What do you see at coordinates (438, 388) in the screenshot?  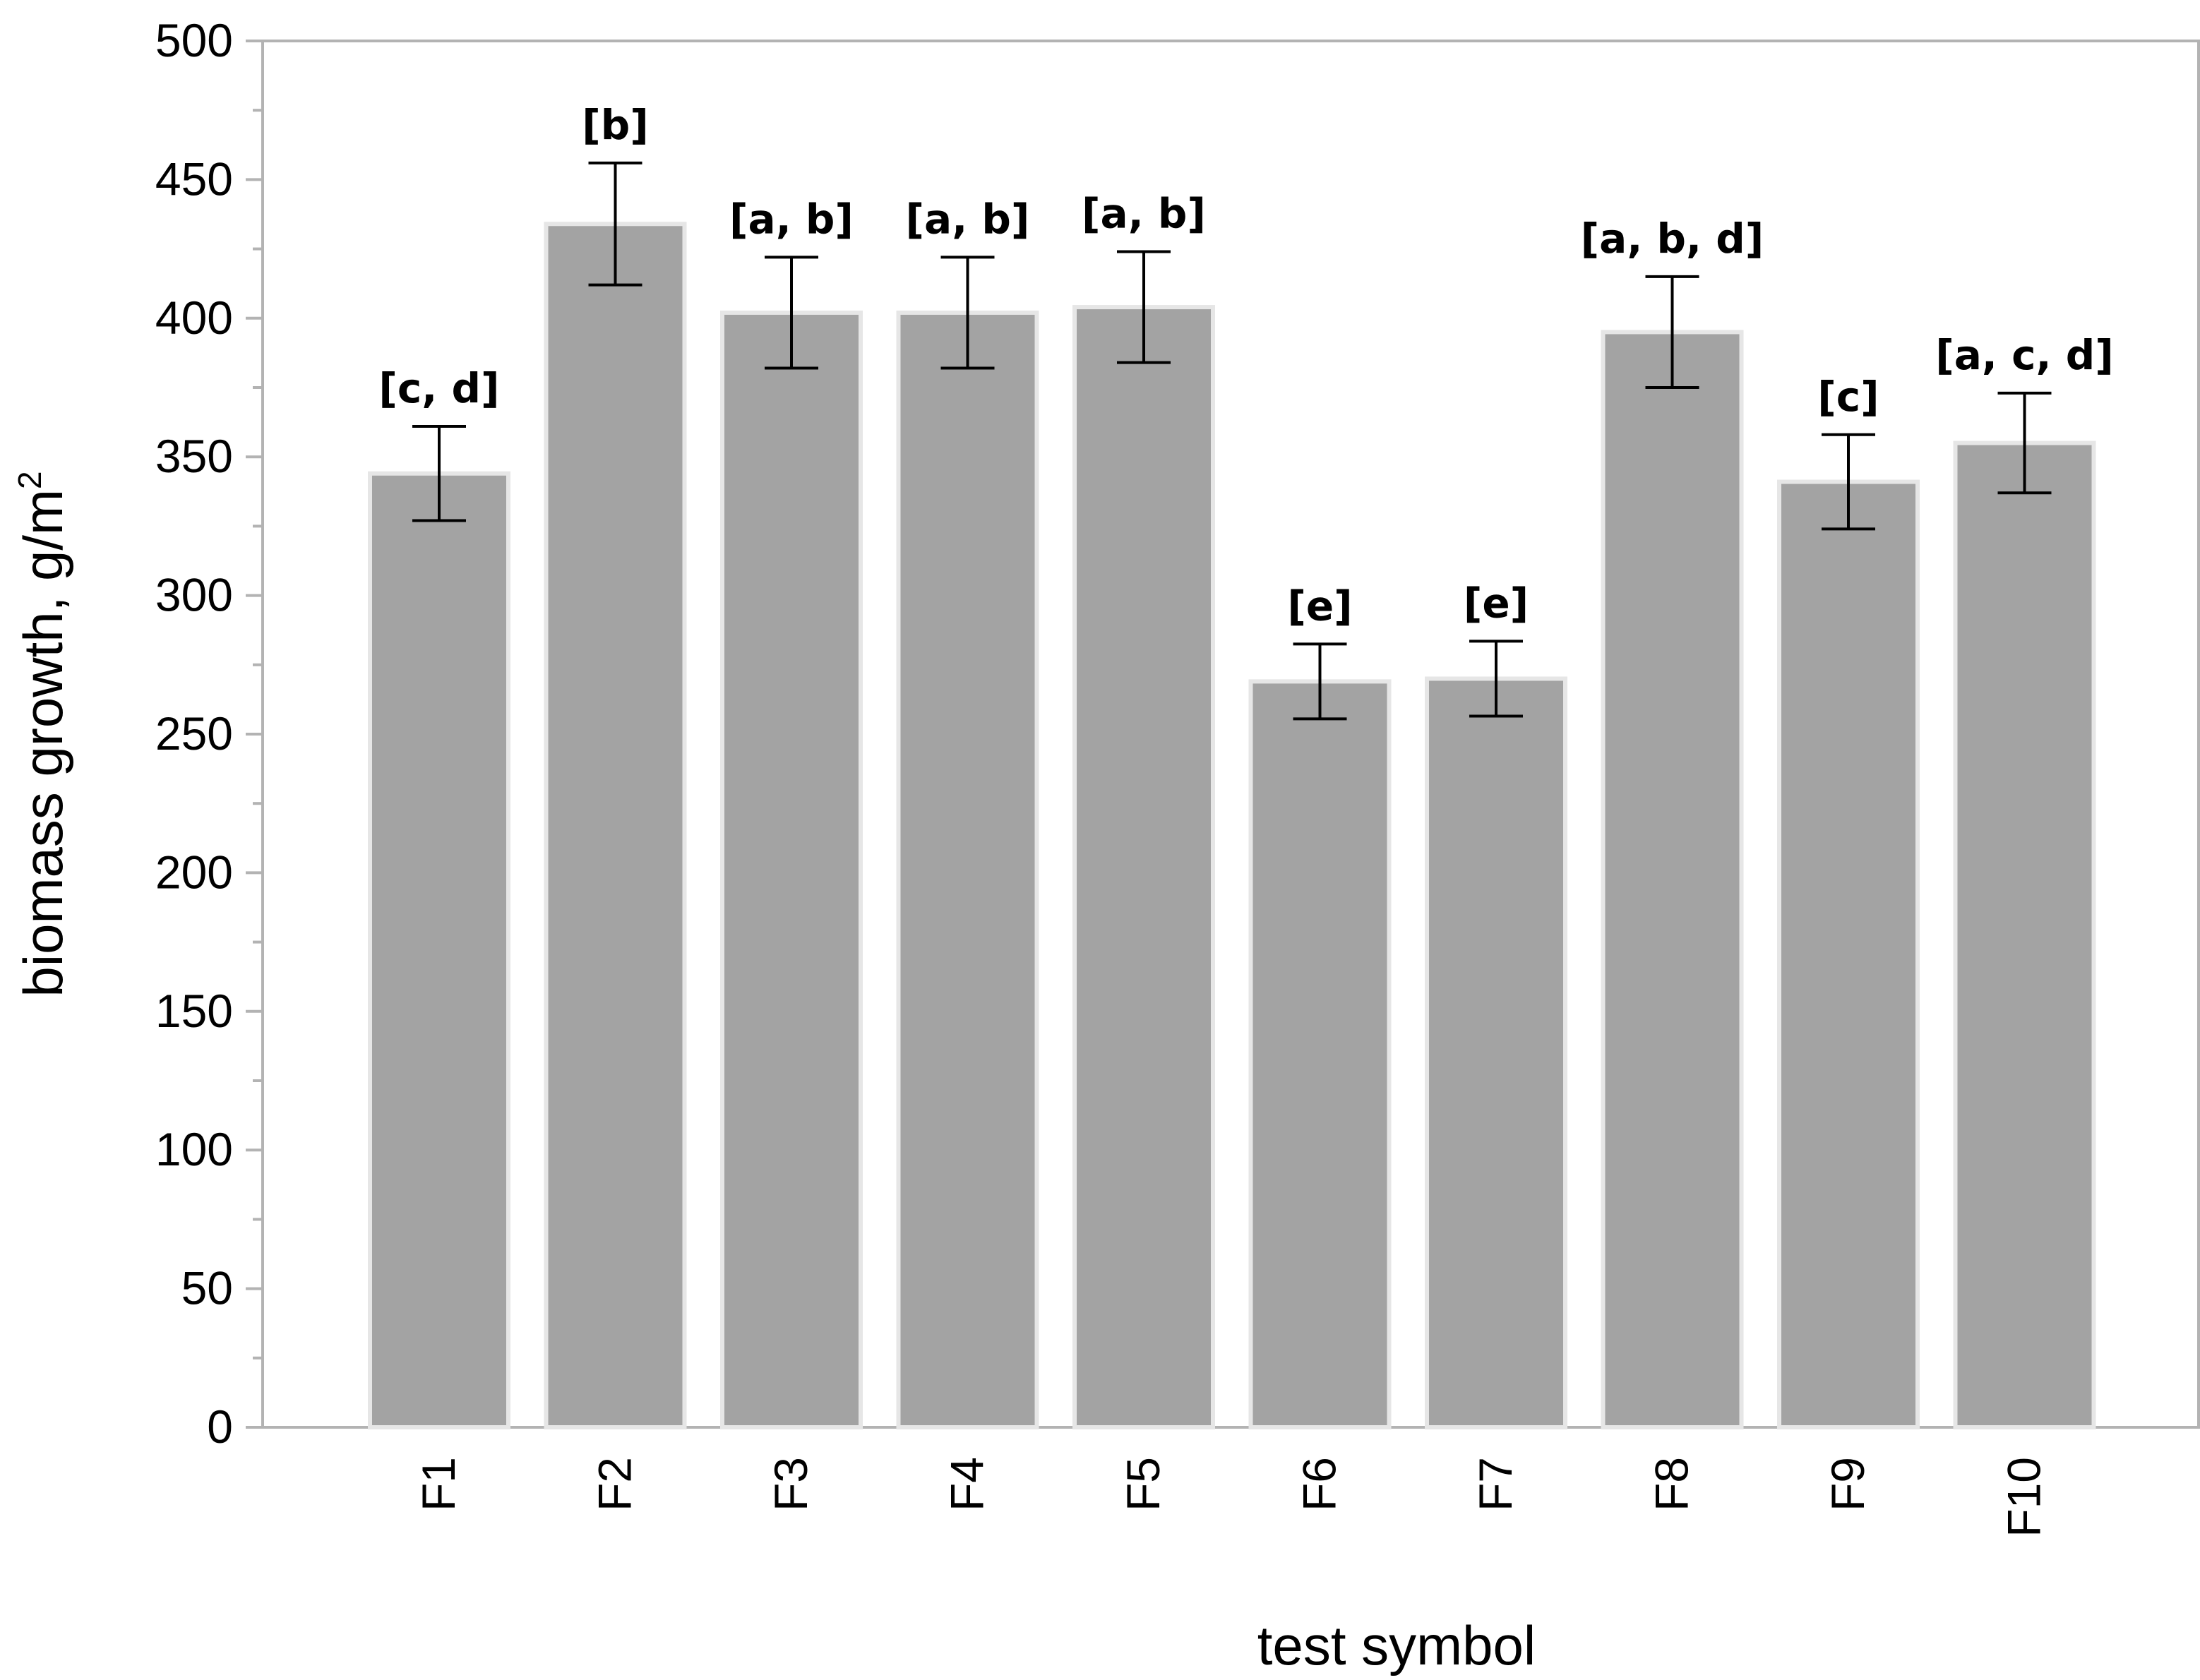 I see `significance-label: [c, d]` at bounding box center [438, 388].